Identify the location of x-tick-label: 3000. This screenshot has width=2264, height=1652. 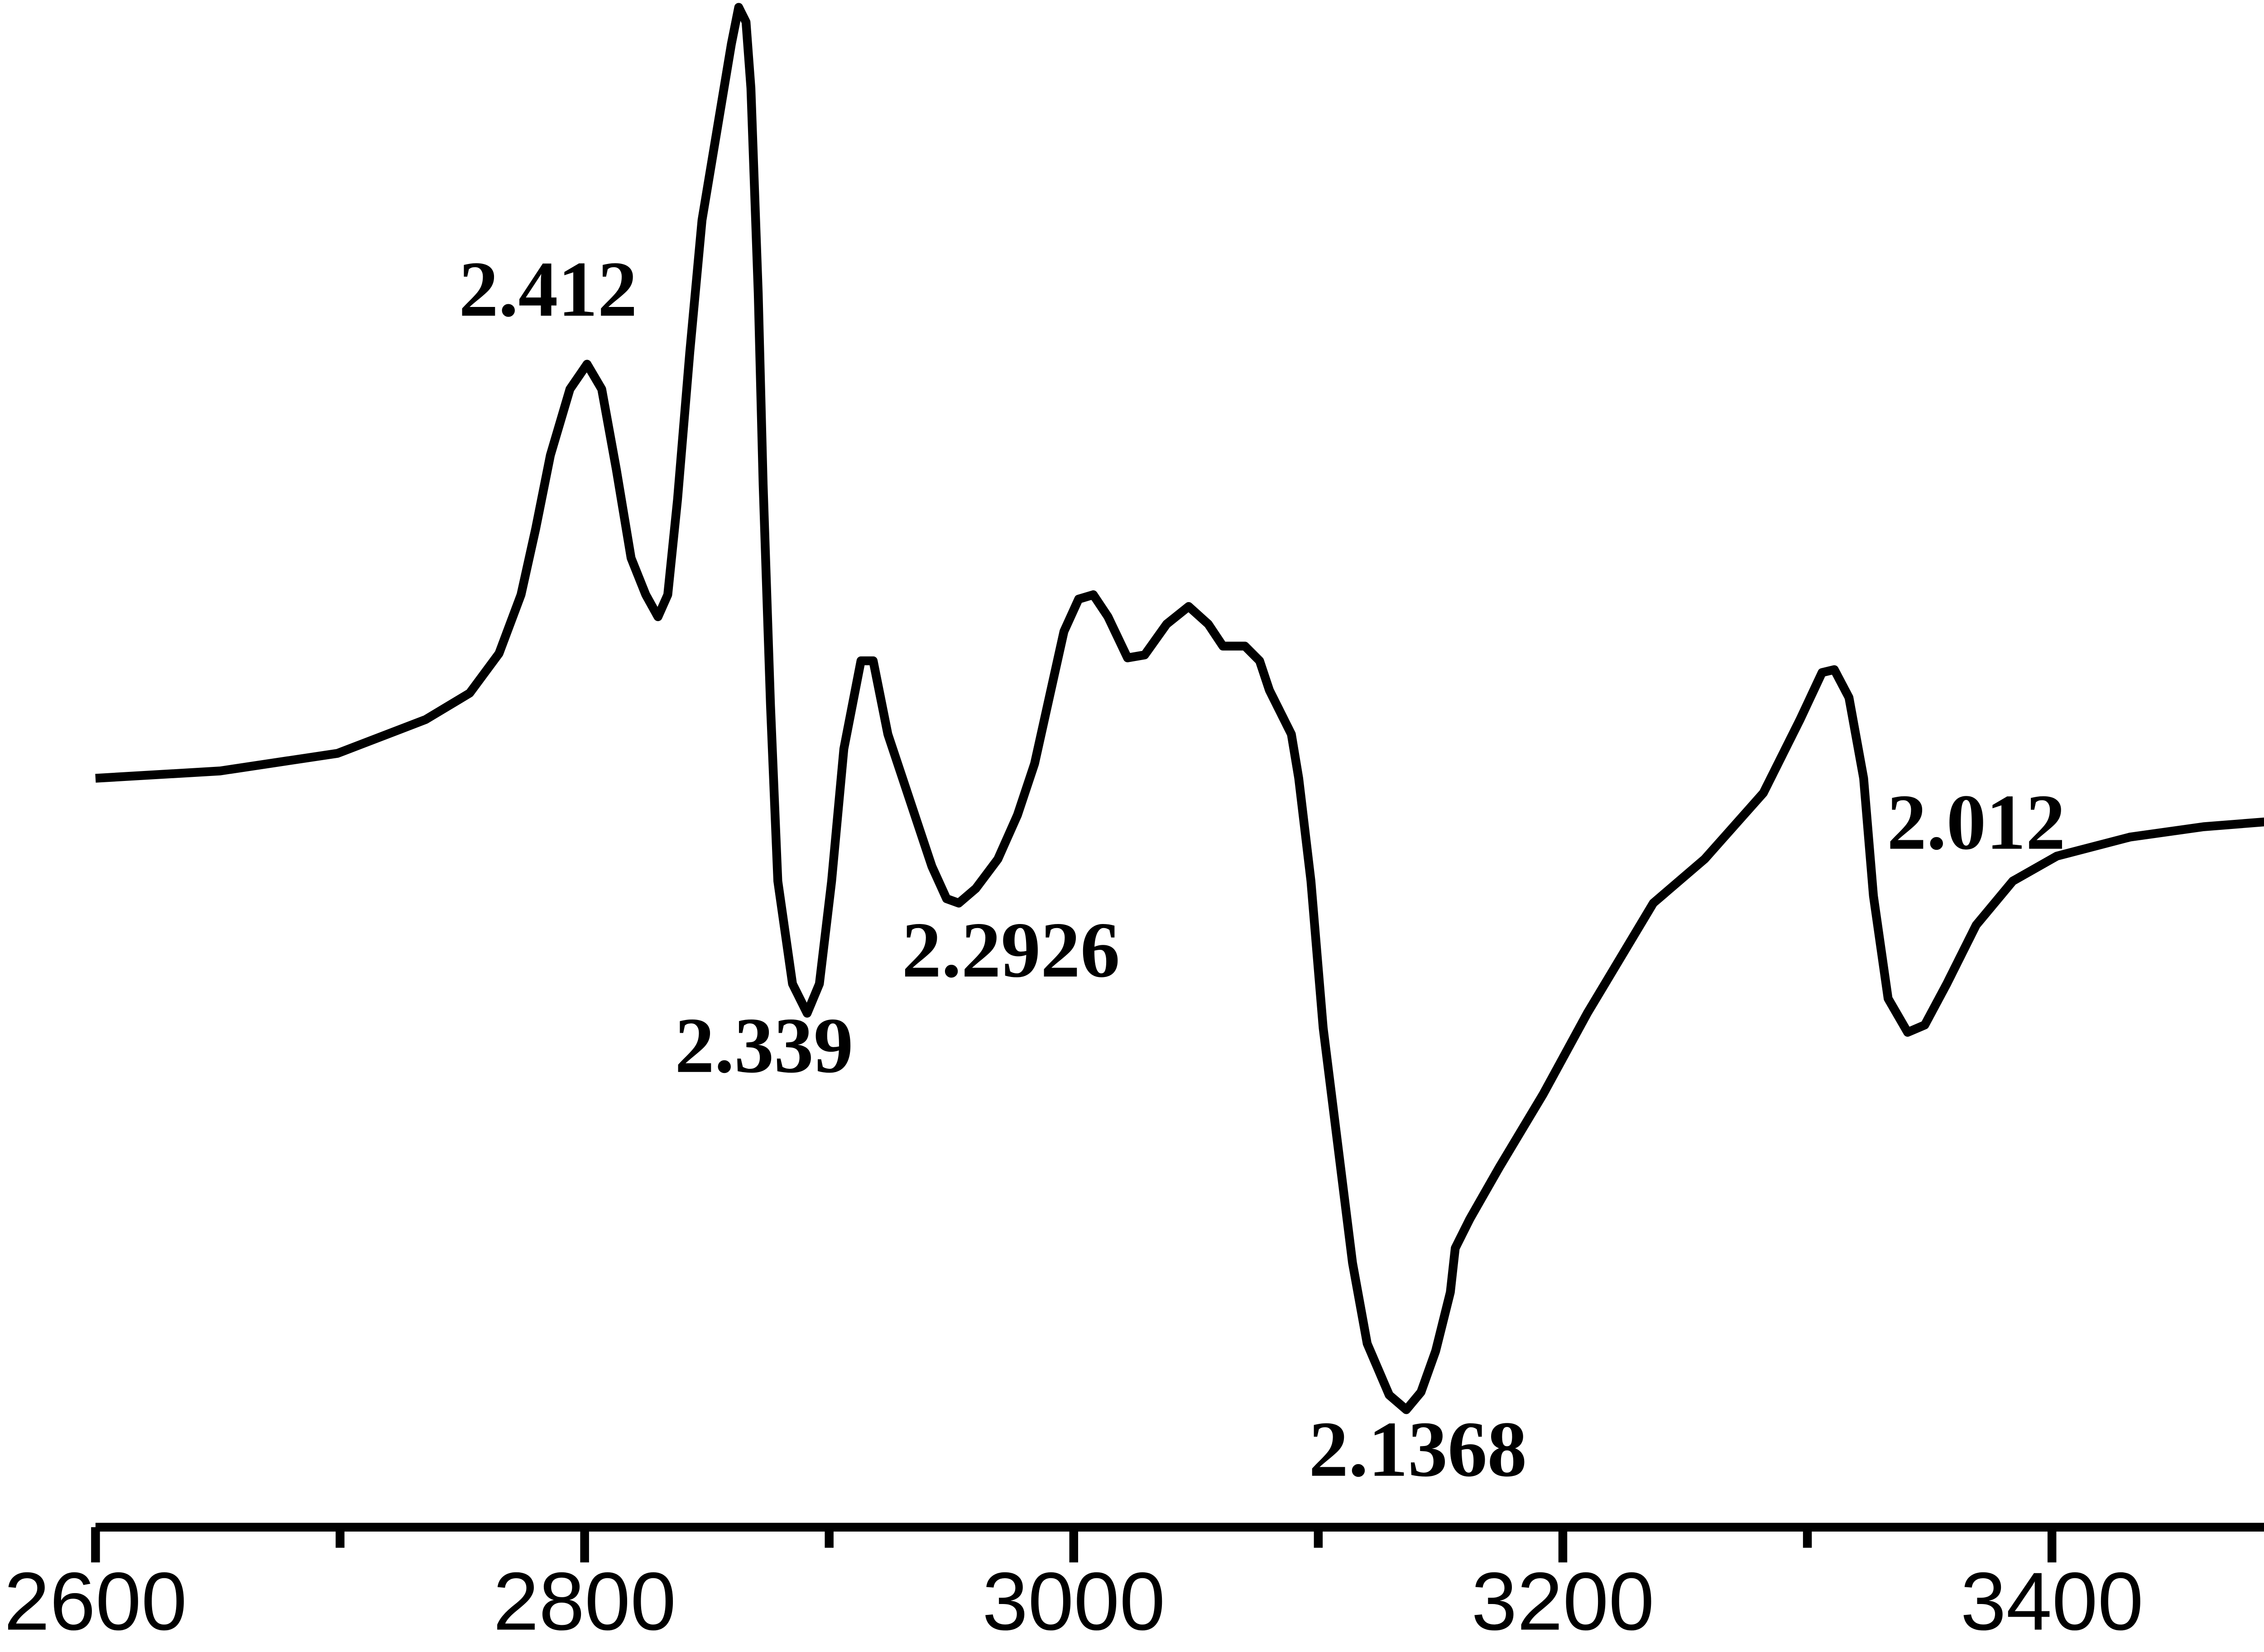
(1073, 1601).